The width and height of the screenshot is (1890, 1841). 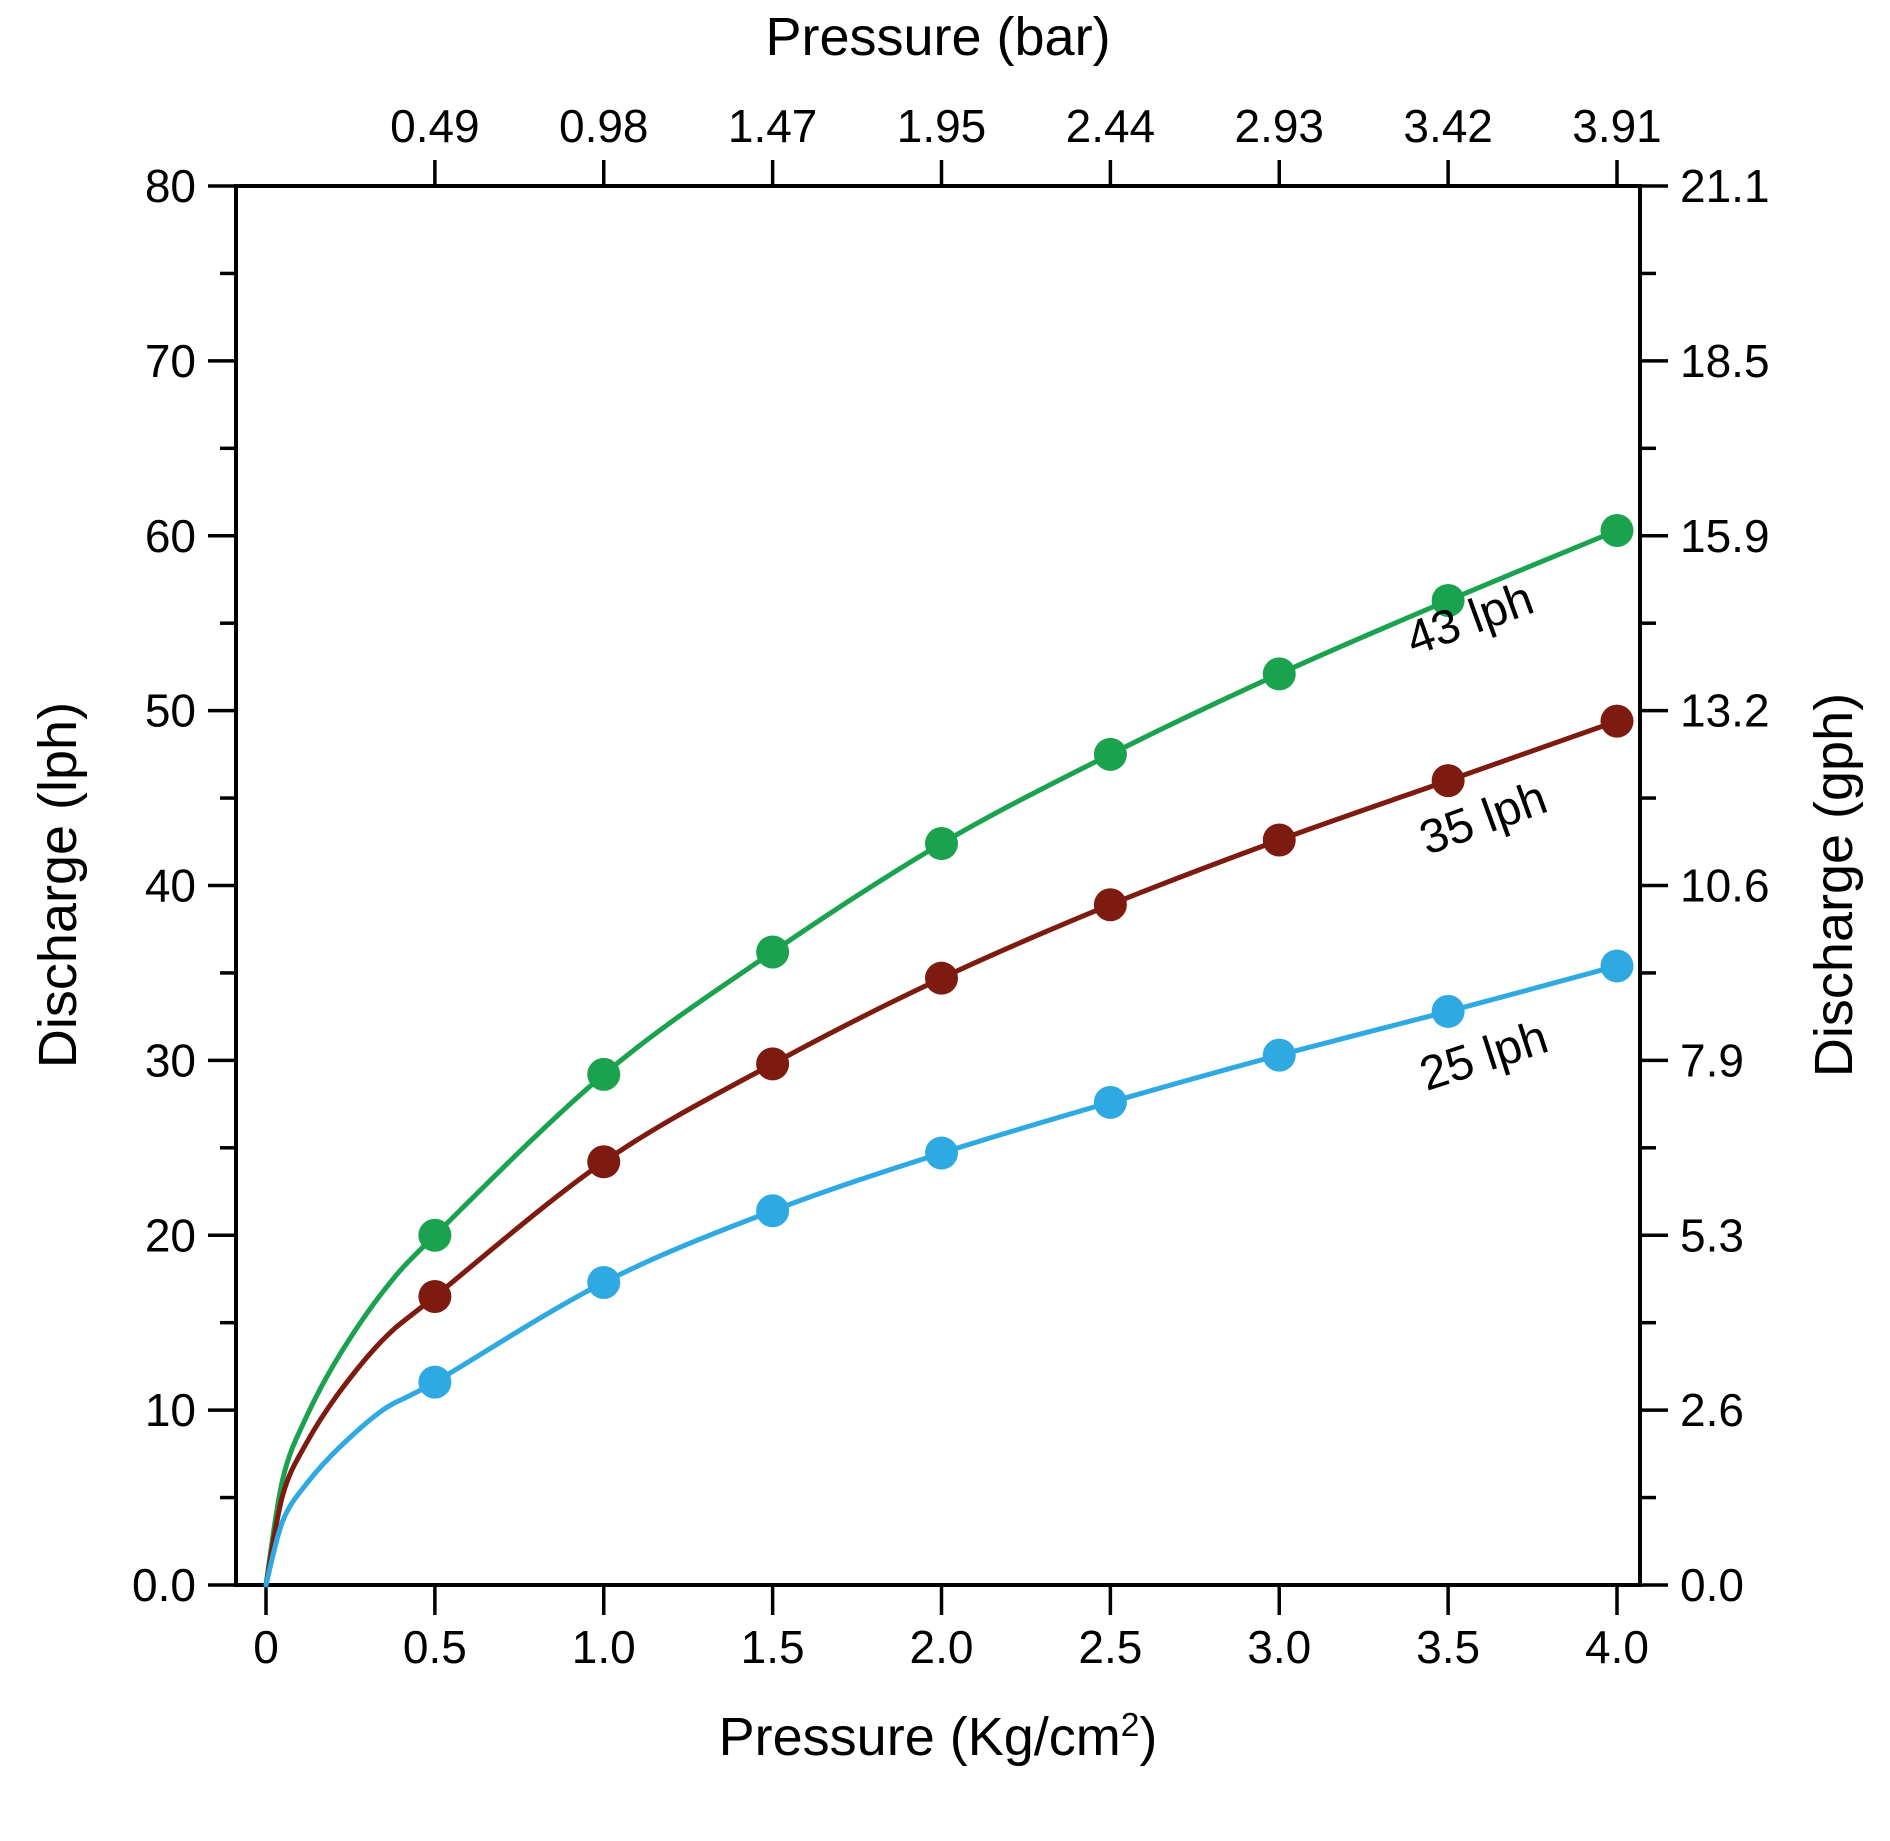 What do you see at coordinates (170, 1235) in the screenshot?
I see `y-axis-tick-label: 20` at bounding box center [170, 1235].